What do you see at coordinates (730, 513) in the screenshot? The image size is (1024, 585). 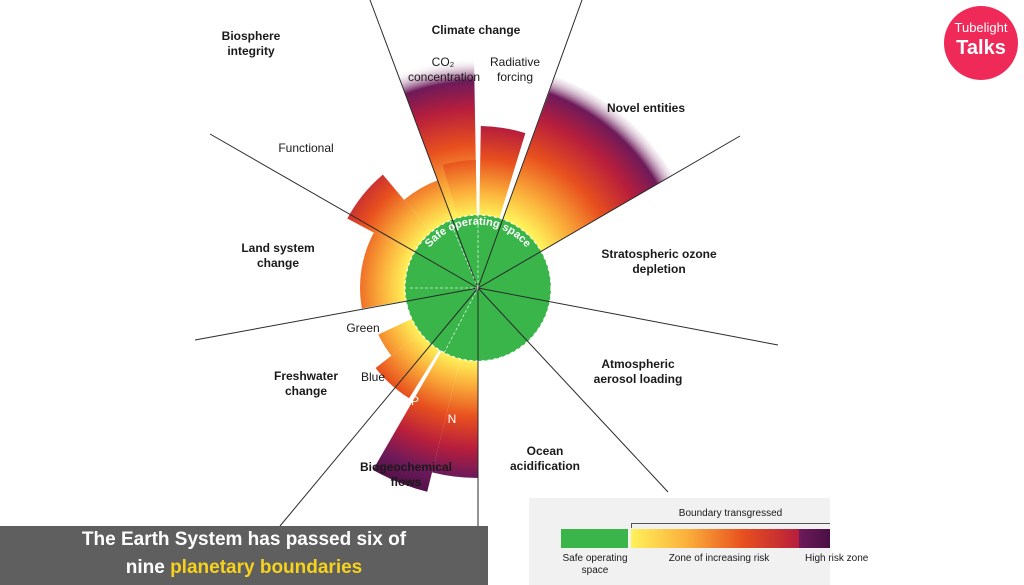 I see `legend-boundary-transgressed: Boundary transgressed` at bounding box center [730, 513].